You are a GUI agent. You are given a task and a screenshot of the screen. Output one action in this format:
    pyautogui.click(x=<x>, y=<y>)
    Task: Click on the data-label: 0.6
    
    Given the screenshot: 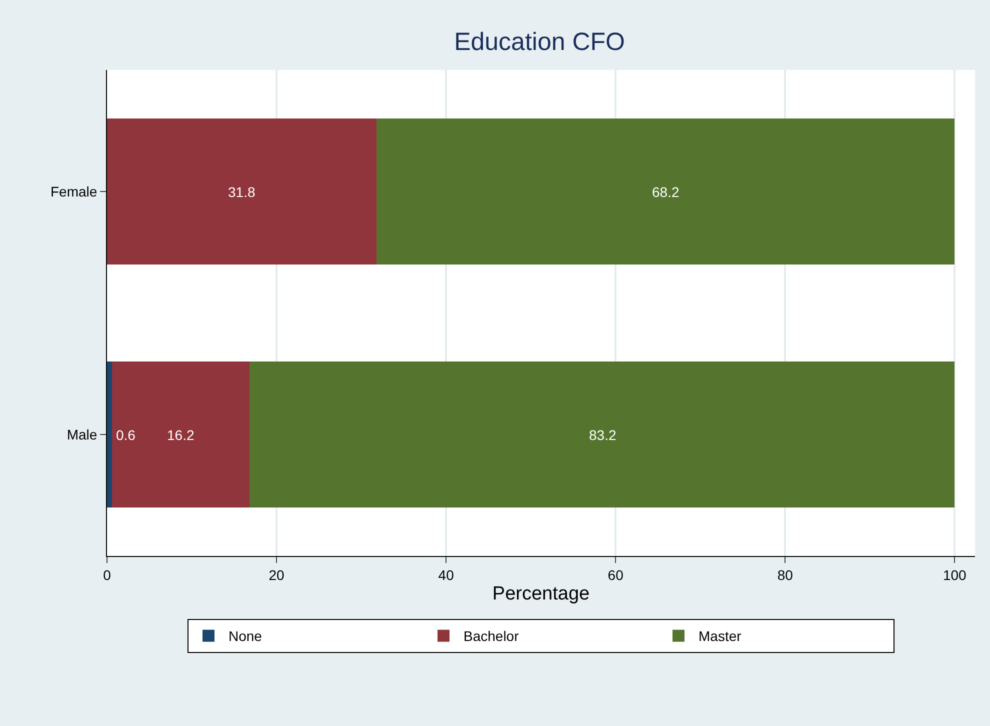 What is the action you would take?
    pyautogui.click(x=126, y=435)
    